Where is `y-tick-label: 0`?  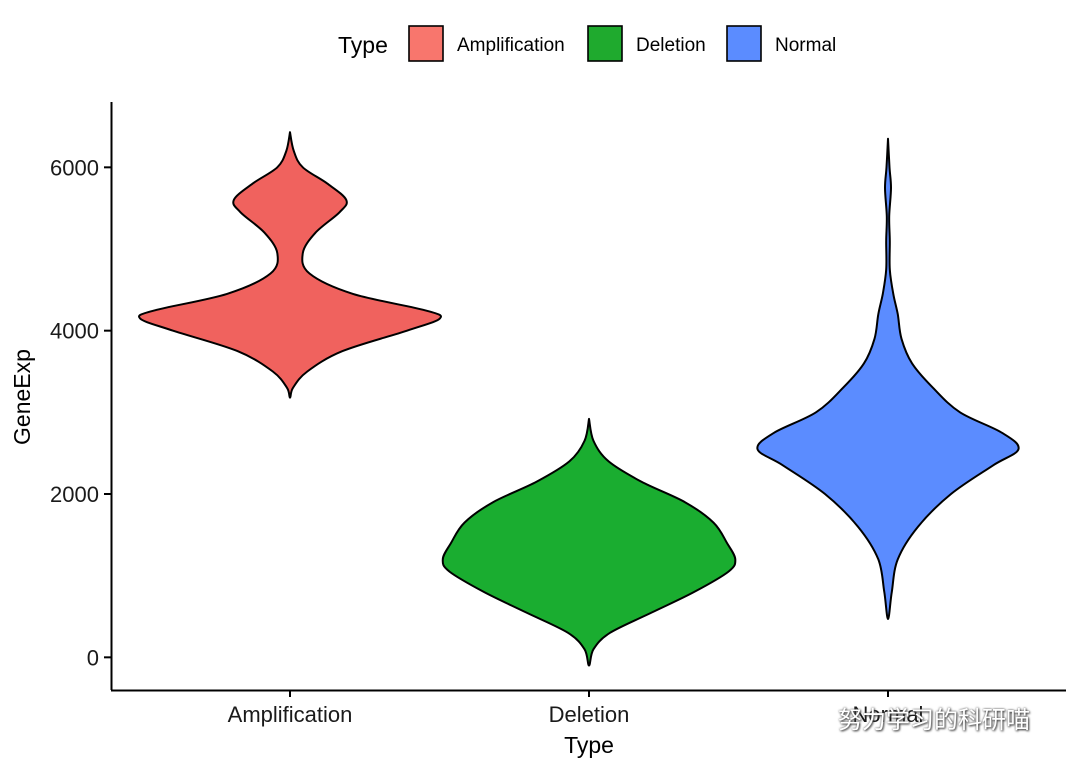
y-tick-label: 0 is located at coordinates (93, 657).